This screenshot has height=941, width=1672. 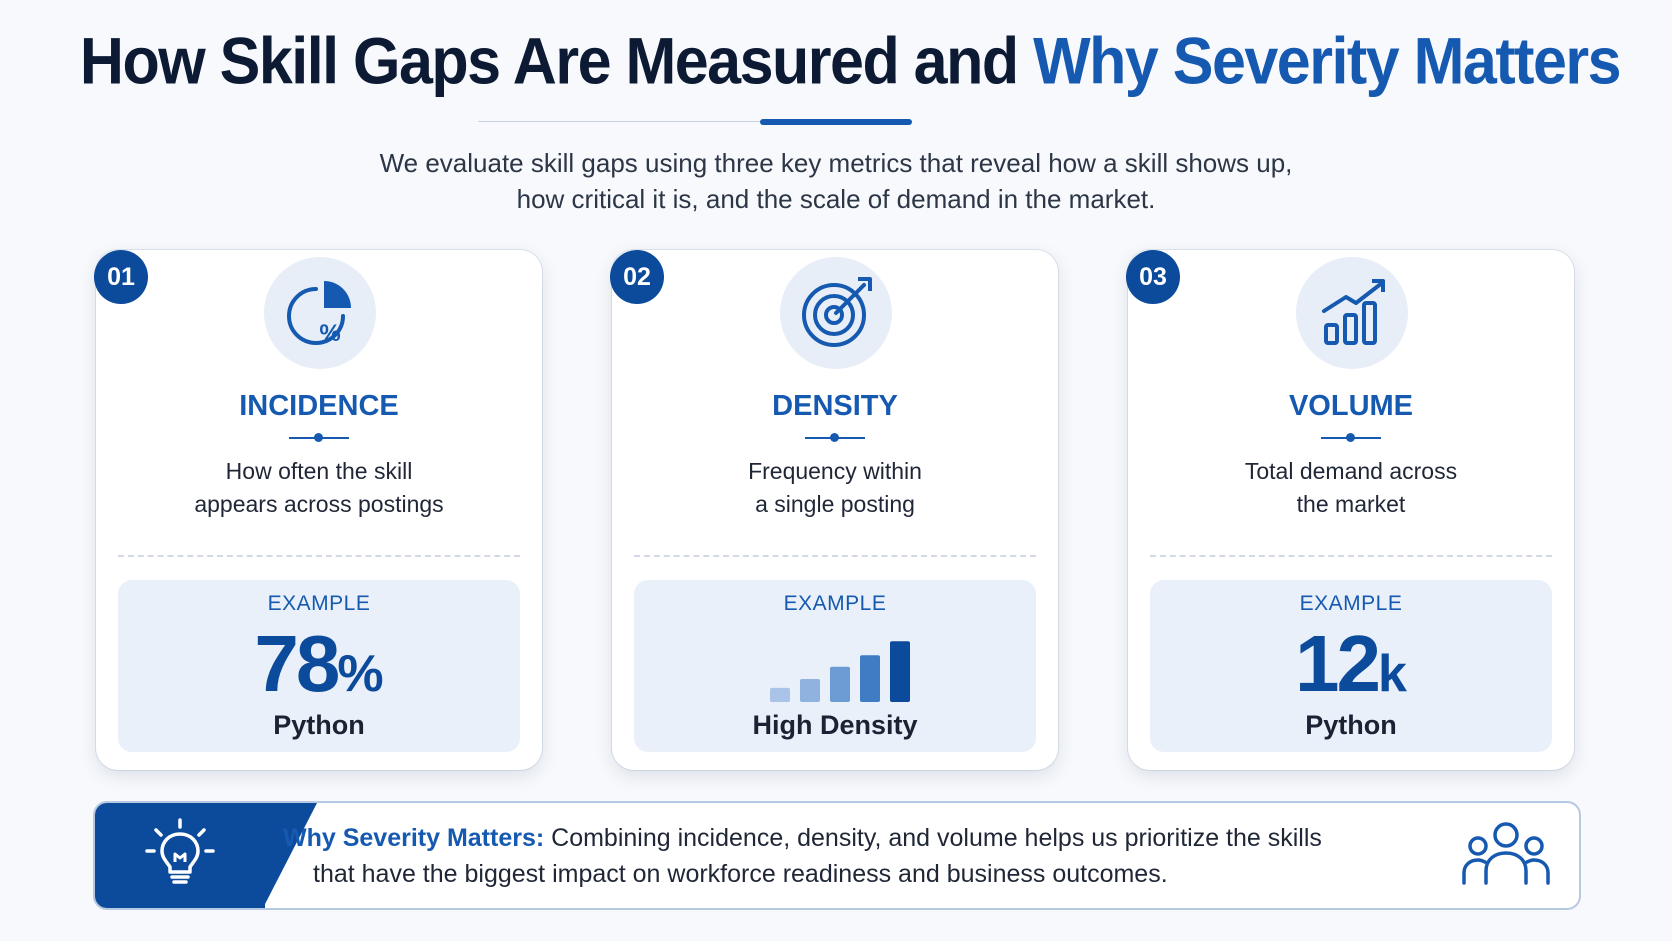 I want to click on title-underline, so click(x=836, y=122).